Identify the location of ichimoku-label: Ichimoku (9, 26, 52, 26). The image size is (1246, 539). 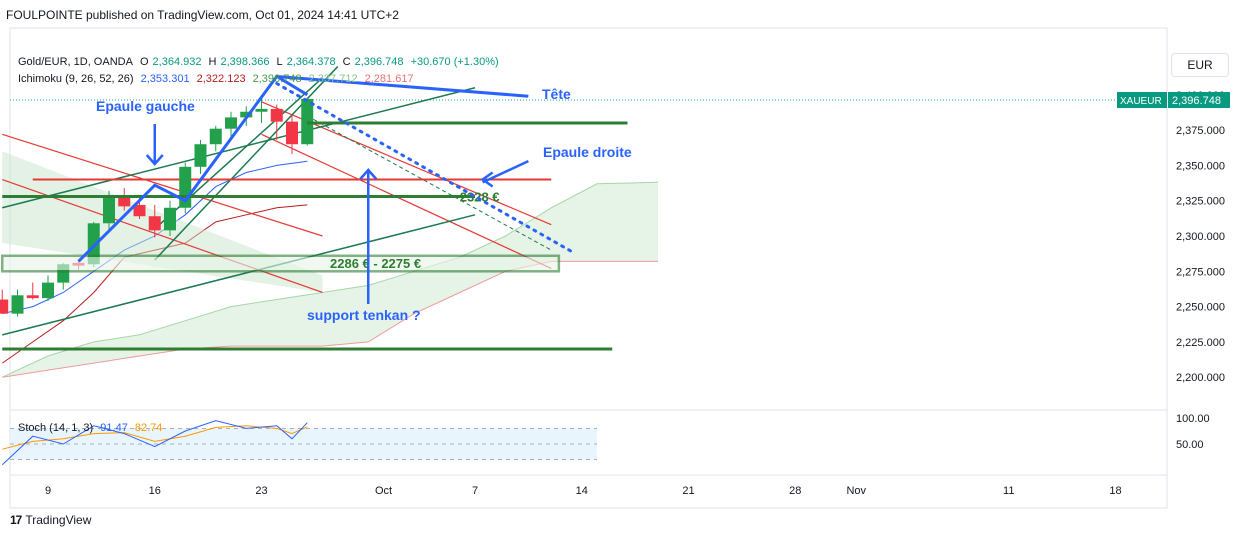
(76, 79).